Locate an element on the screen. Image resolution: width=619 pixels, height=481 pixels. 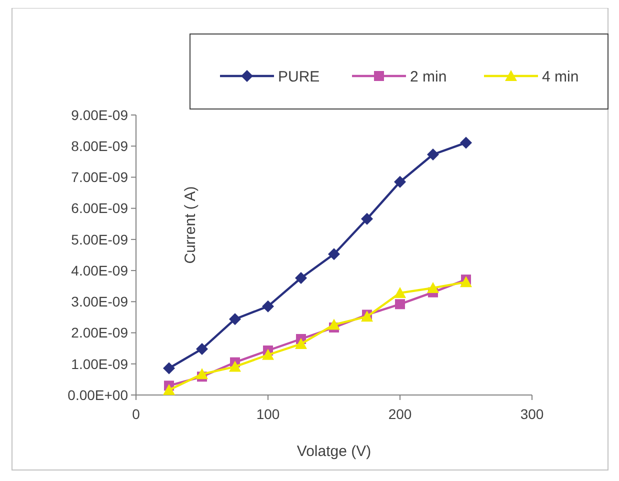
legend-label: 4 min is located at coordinates (560, 77).